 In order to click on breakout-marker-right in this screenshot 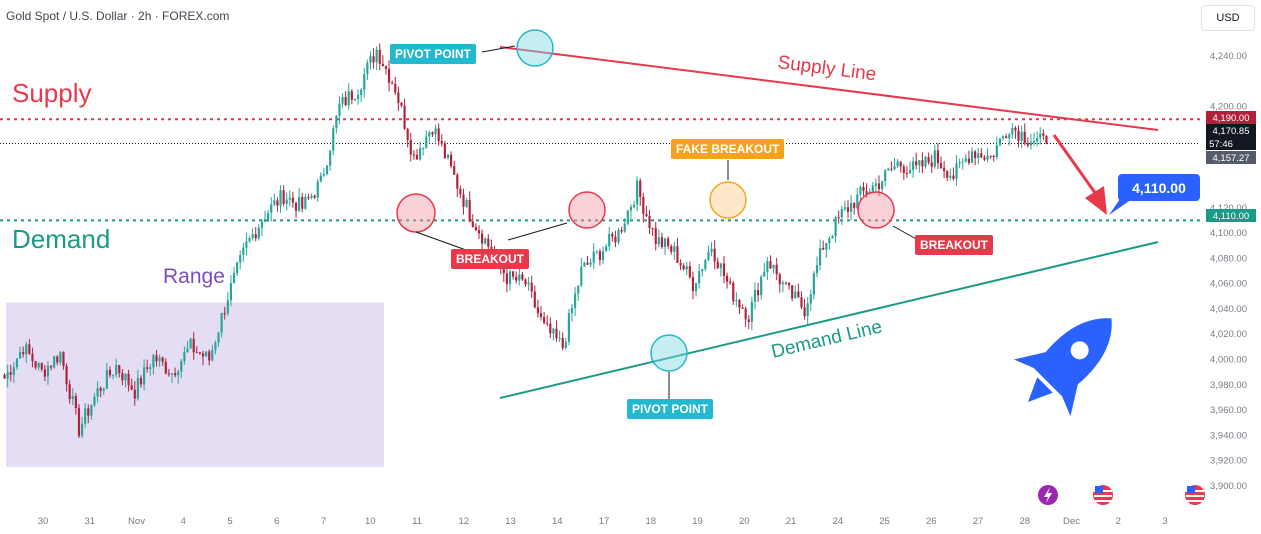, I will do `click(876, 210)`.